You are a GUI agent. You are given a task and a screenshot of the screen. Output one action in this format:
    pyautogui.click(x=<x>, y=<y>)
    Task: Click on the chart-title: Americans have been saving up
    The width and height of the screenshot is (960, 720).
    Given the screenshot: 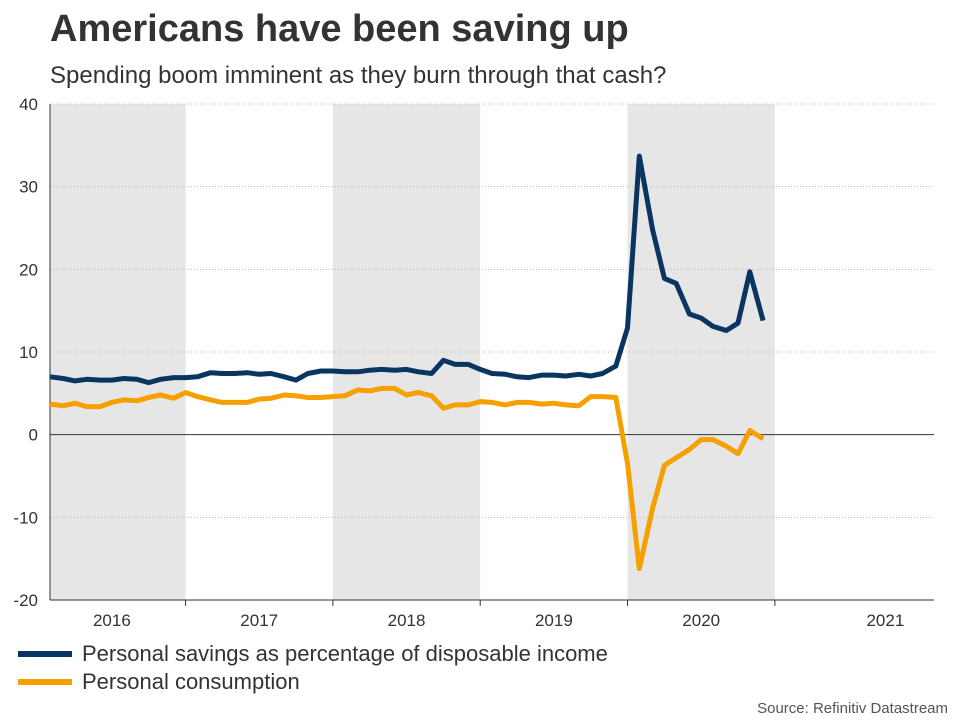 What is the action you would take?
    pyautogui.click(x=339, y=29)
    